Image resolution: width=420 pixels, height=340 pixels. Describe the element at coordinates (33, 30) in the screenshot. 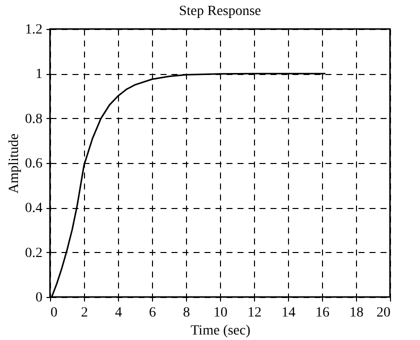

I see `y-tick-label: 1.2` at that location.